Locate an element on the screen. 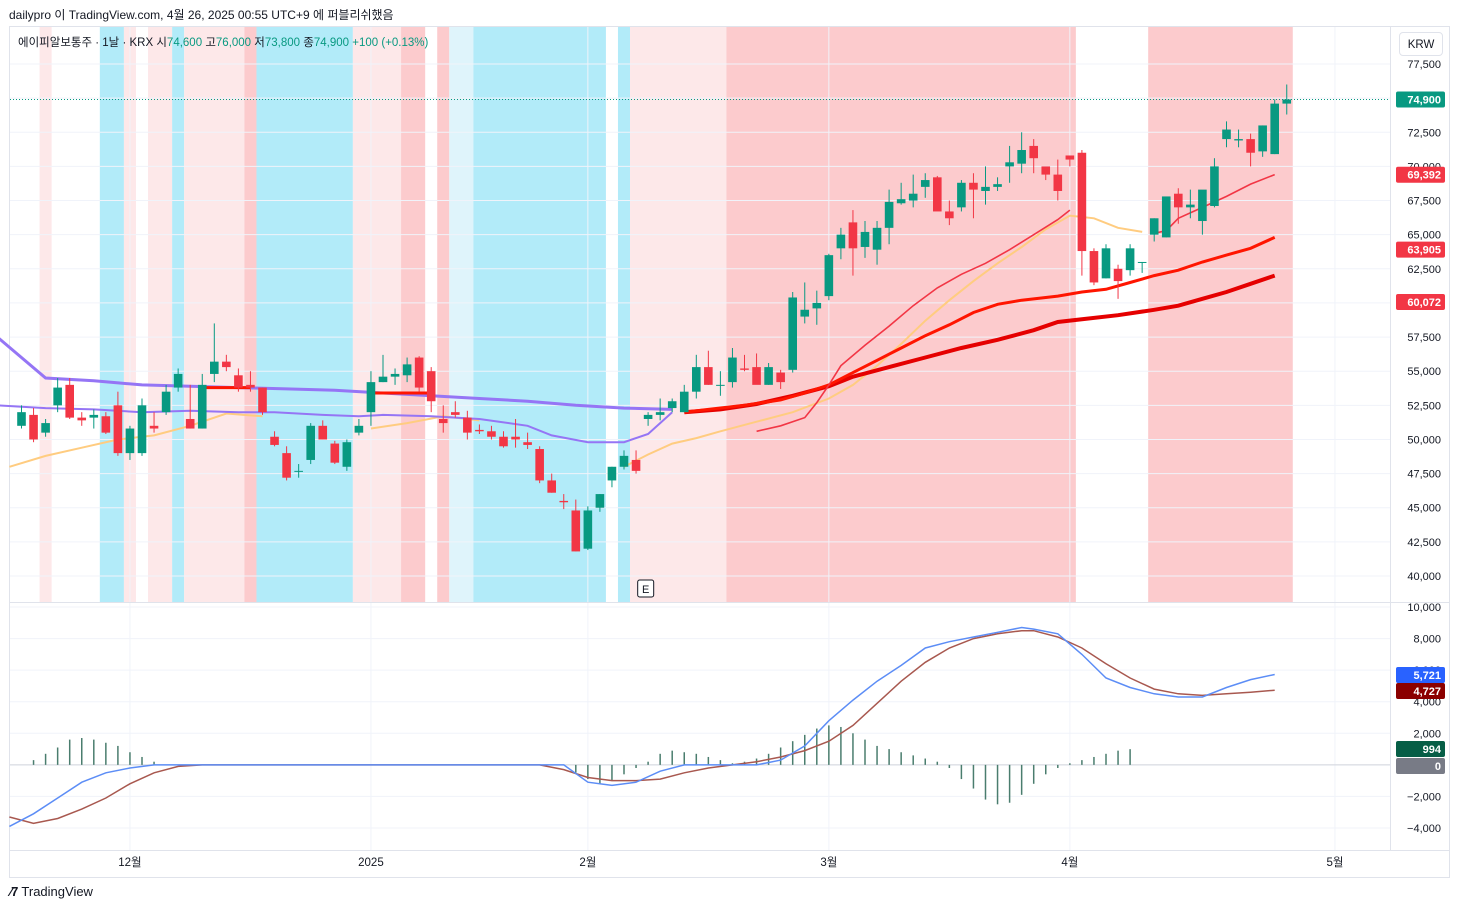  currency-button: KRW is located at coordinates (1421, 44).